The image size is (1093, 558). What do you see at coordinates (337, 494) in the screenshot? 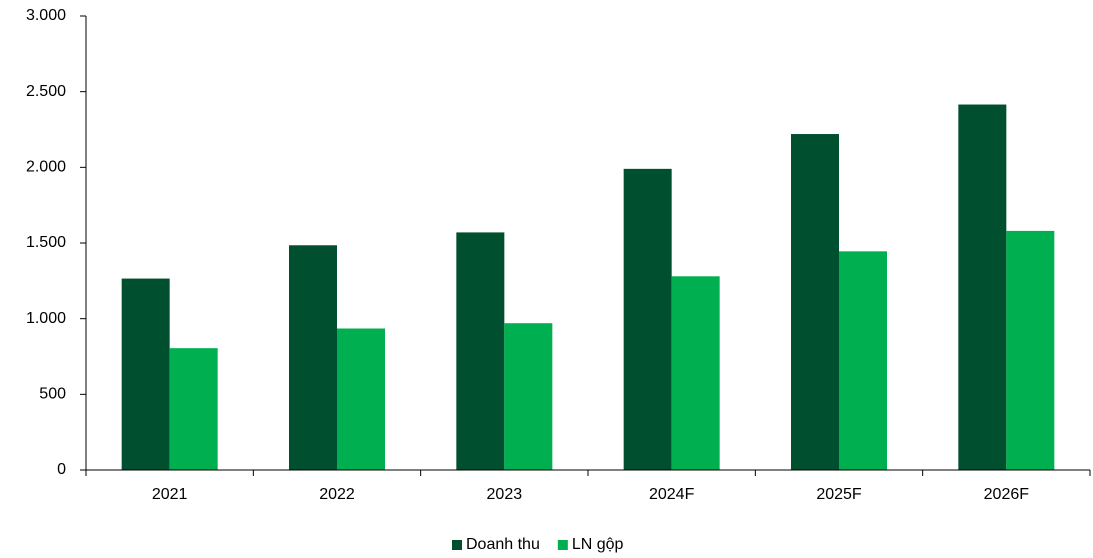
I see `x-tick-label: 2022` at bounding box center [337, 494].